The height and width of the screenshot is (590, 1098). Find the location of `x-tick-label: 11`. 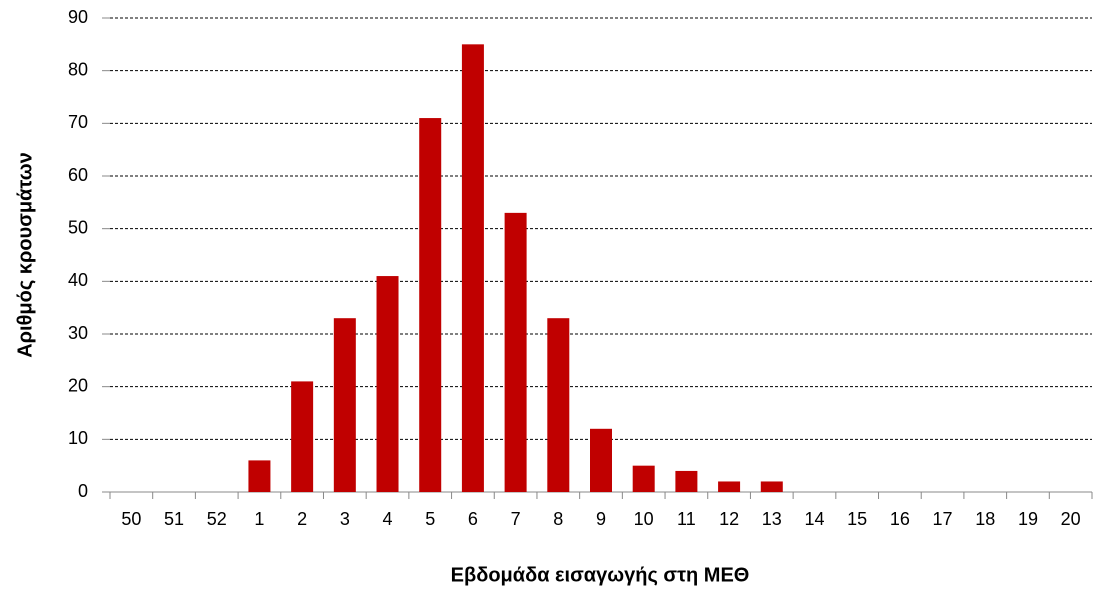

x-tick-label: 11 is located at coordinates (686, 519).